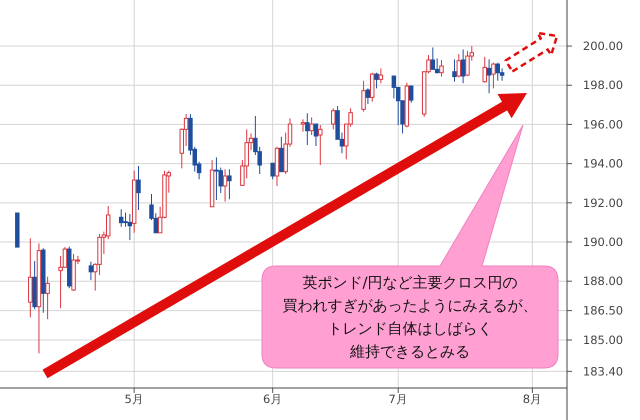 Image resolution: width=640 pixels, height=420 pixels. What do you see at coordinates (603, 281) in the screenshot?
I see `y-tick-label: 188.00` at bounding box center [603, 281].